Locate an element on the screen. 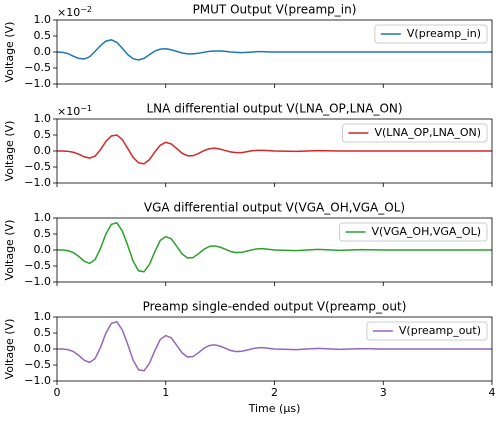 This screenshot has width=500, height=422. legend-label: V(LNA_OP,LNA_ON) is located at coordinates (427, 132).